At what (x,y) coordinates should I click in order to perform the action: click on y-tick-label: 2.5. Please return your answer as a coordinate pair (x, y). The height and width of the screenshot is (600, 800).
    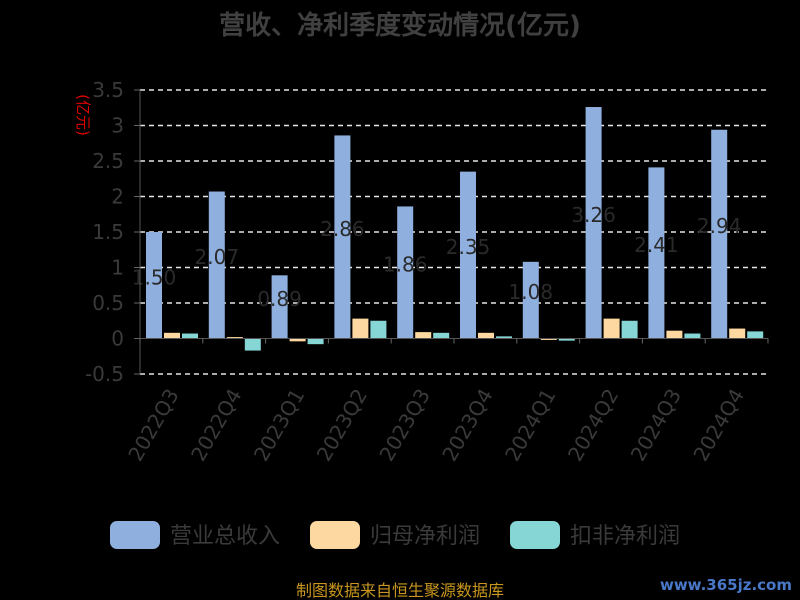
    Looking at the image, I should click on (108, 161).